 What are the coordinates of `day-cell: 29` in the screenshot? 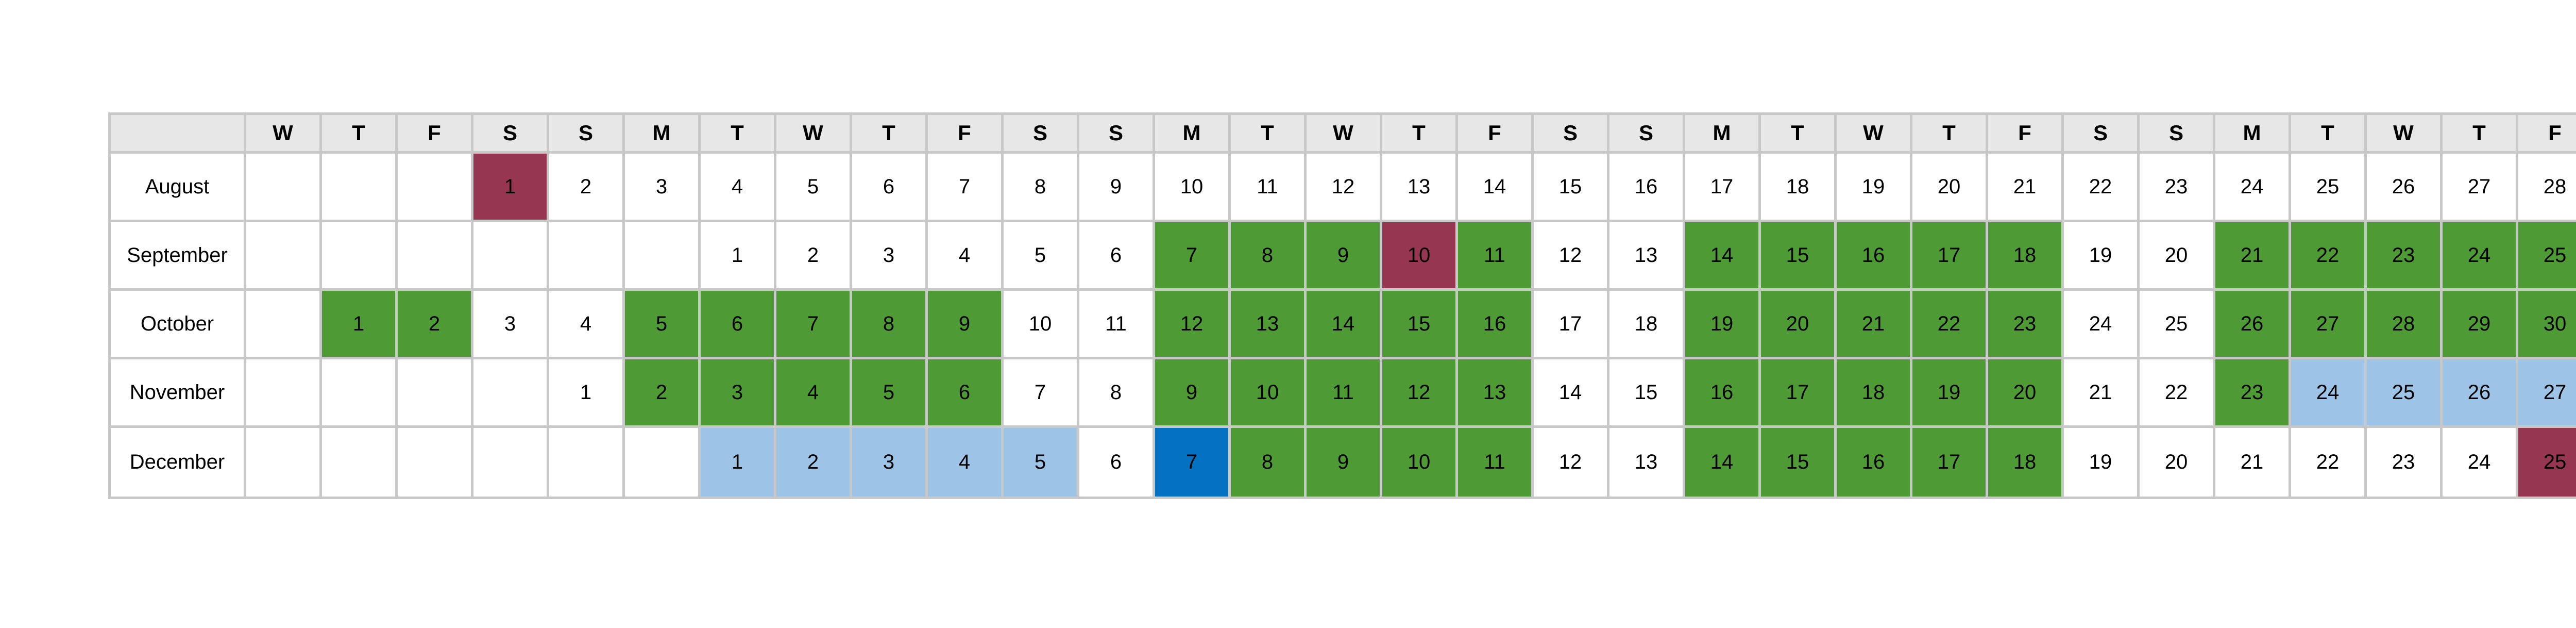 It's located at (2480, 325).